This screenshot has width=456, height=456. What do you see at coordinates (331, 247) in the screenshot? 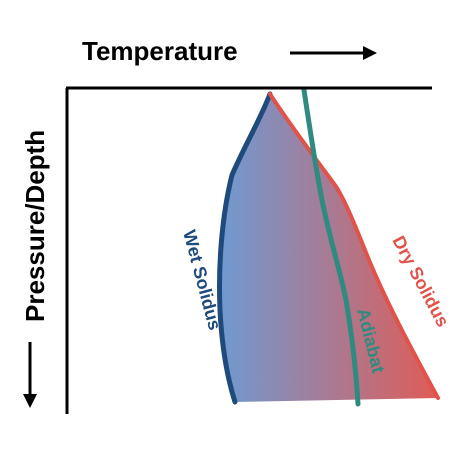
I see `adiabat-curve` at bounding box center [331, 247].